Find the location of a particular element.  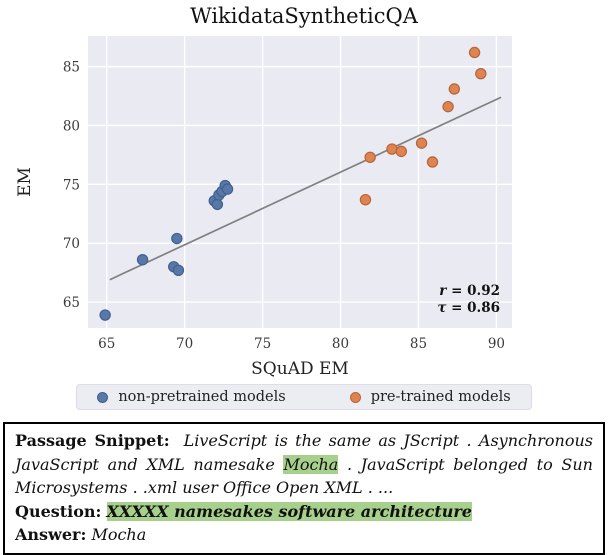

x-tick-label: 75 is located at coordinates (262, 344).